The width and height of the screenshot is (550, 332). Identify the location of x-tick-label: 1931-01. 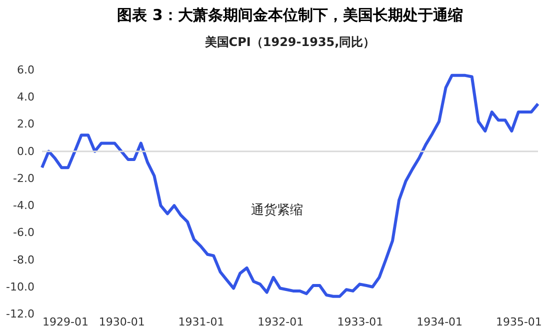
(201, 322).